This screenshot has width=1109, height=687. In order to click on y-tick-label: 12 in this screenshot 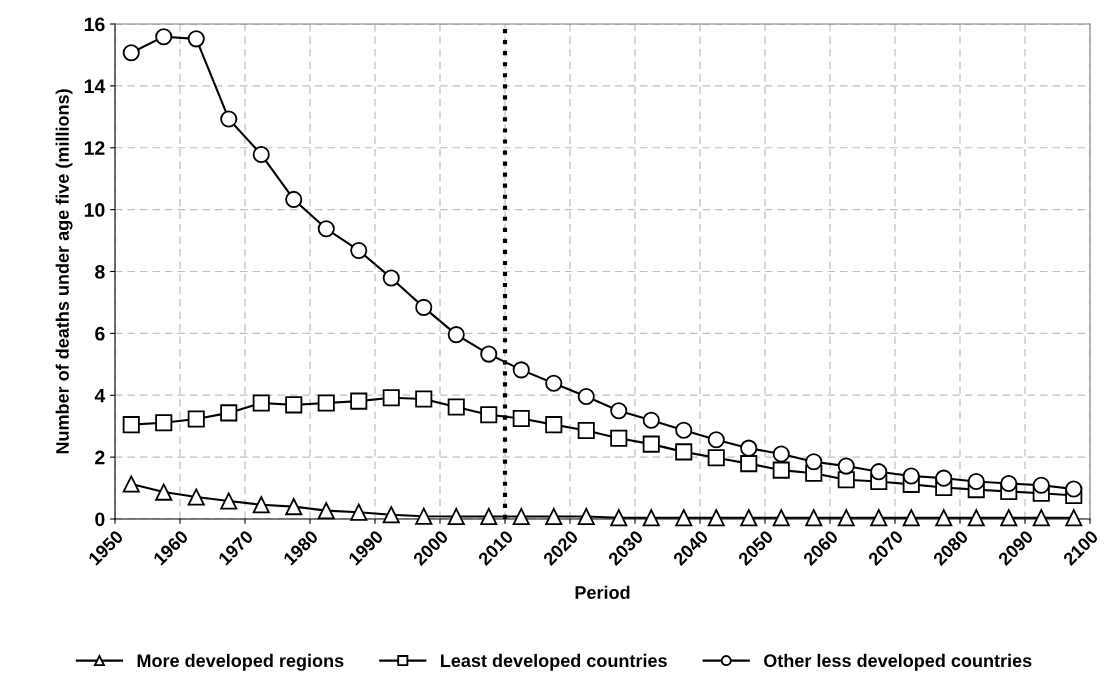, I will do `click(94, 148)`.